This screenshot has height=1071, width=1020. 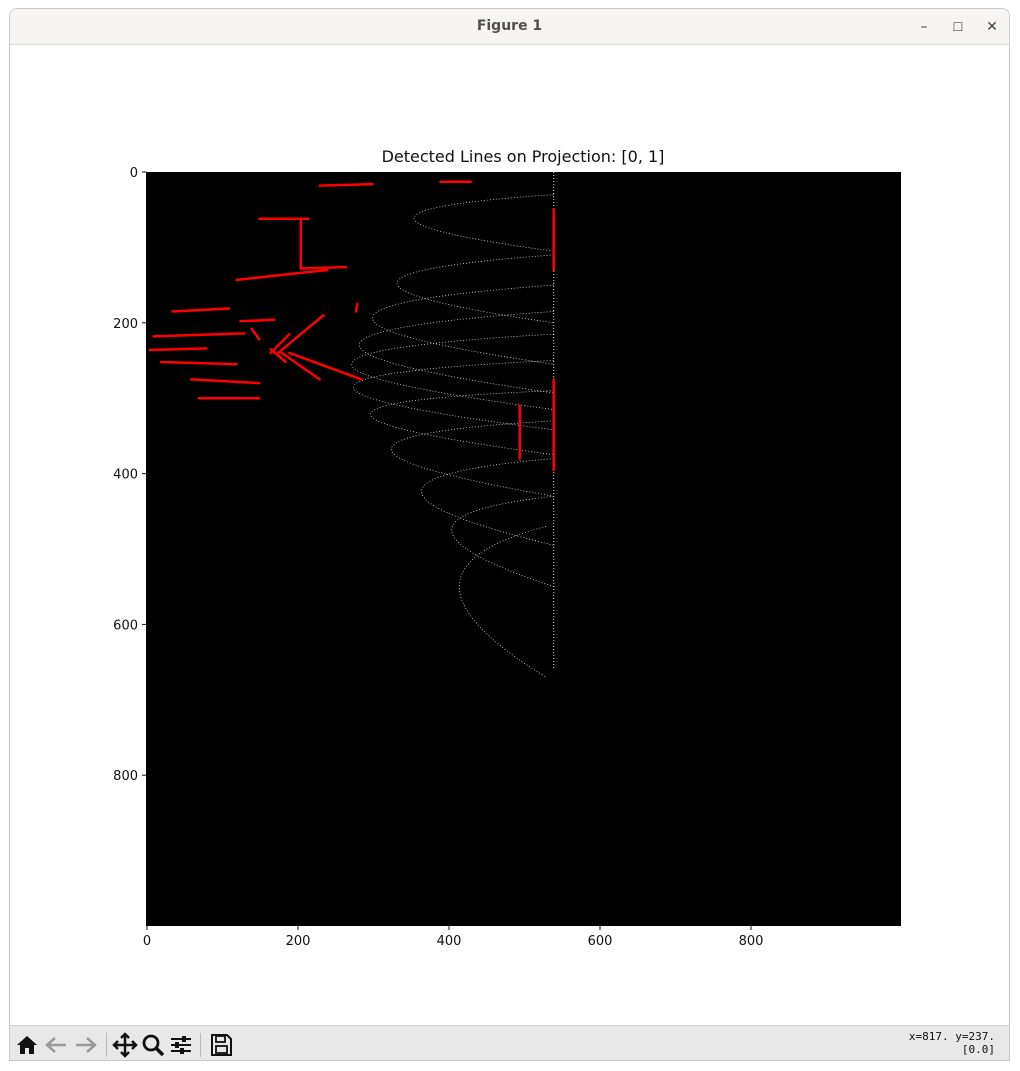 I want to click on x-tick-label: 0, so click(x=147, y=941).